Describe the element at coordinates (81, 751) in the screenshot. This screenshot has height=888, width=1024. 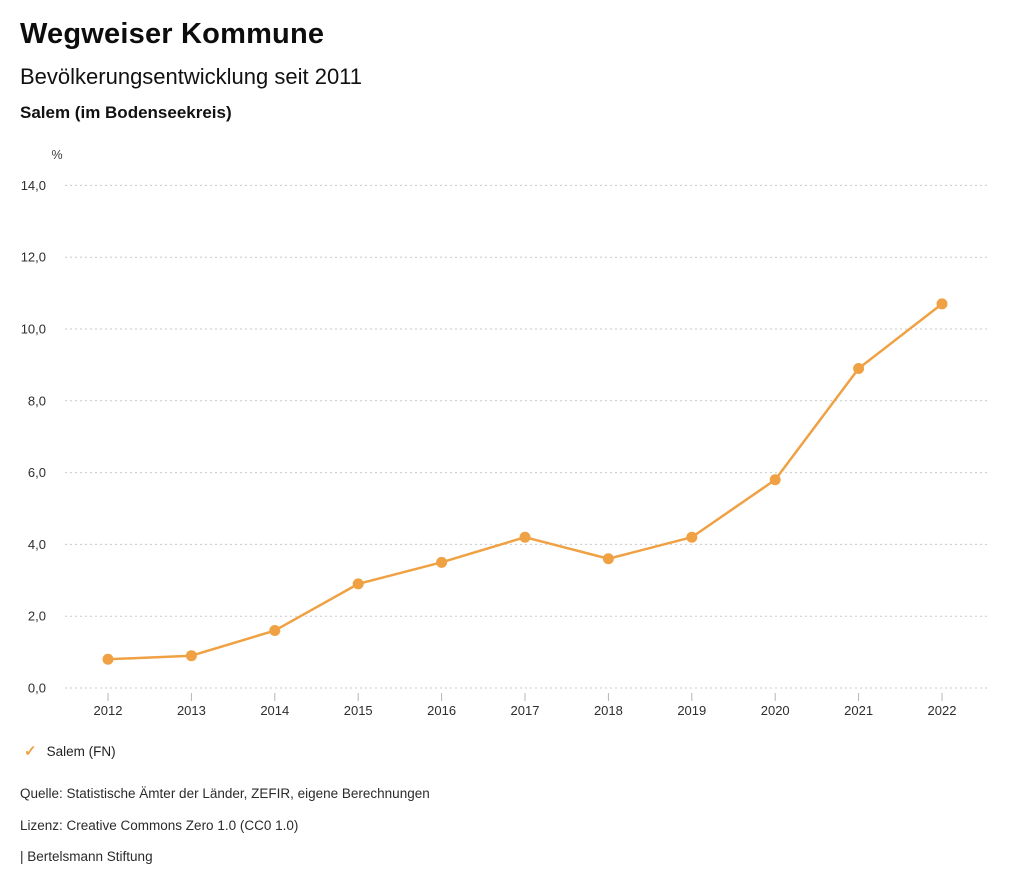
I see `legend-label: Salem (FN)` at that location.